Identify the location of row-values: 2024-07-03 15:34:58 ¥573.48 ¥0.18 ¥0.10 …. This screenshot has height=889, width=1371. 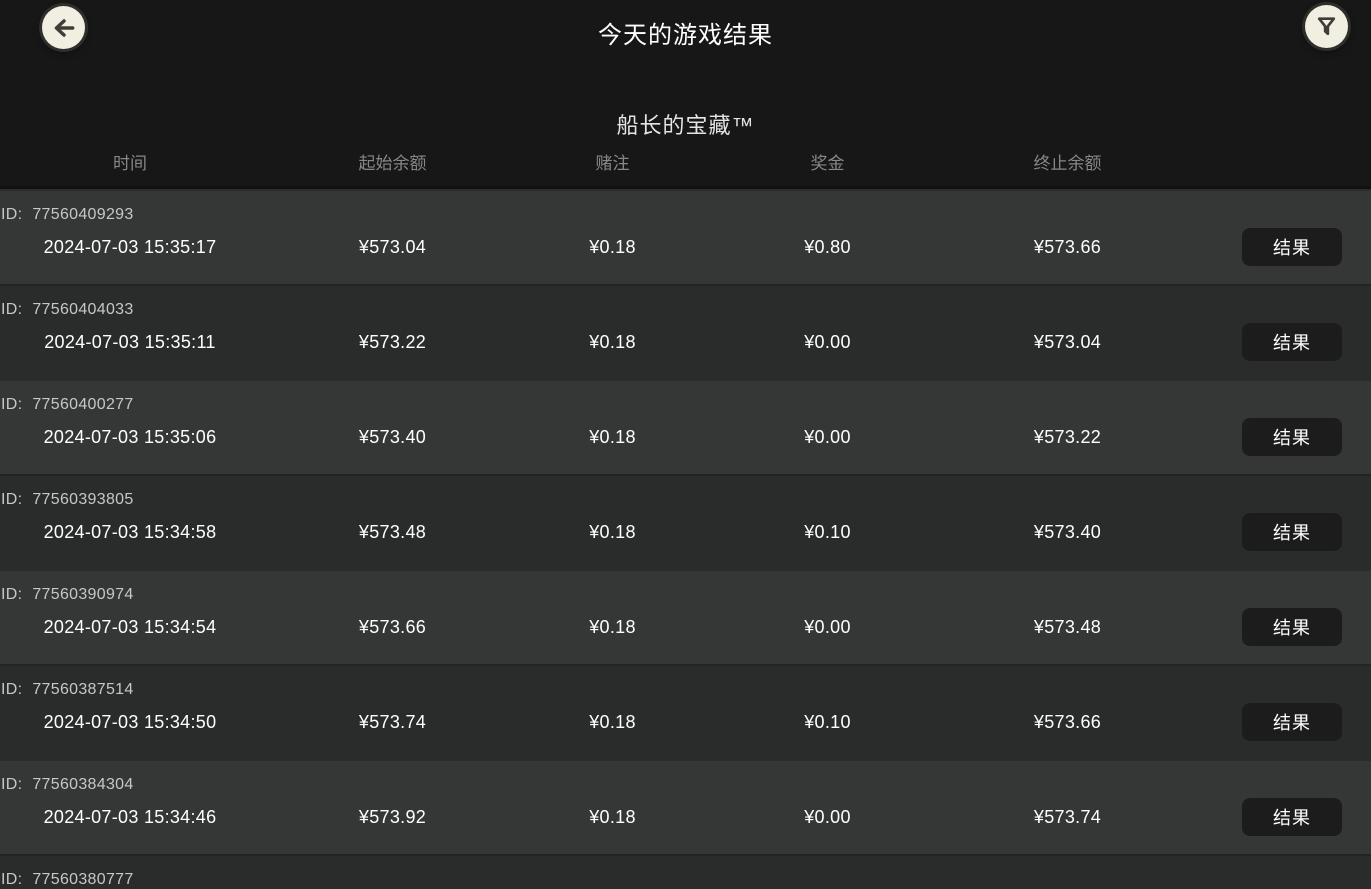
(685, 532).